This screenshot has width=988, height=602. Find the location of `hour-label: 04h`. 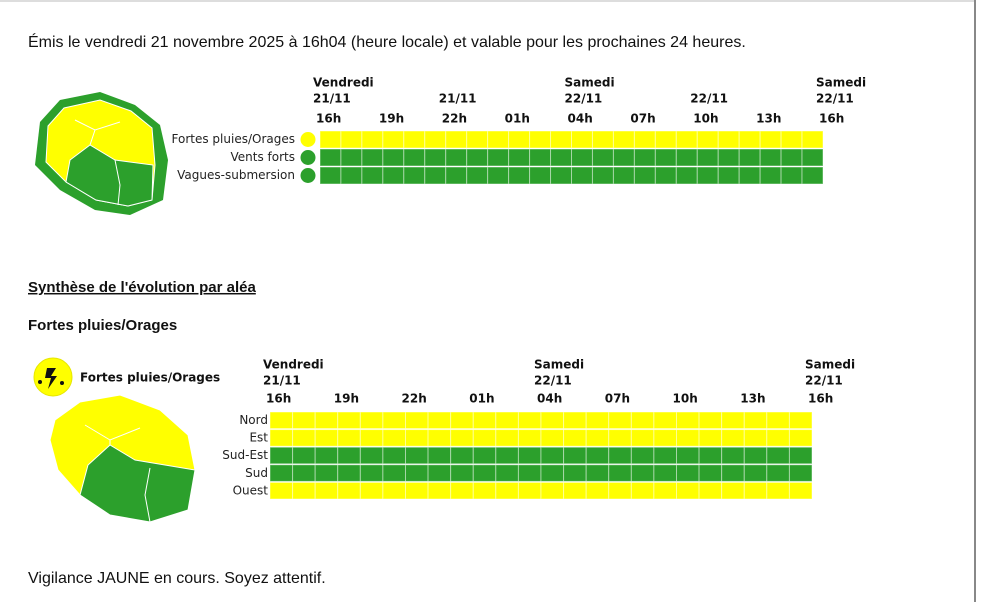

hour-label: 04h is located at coordinates (549, 399).